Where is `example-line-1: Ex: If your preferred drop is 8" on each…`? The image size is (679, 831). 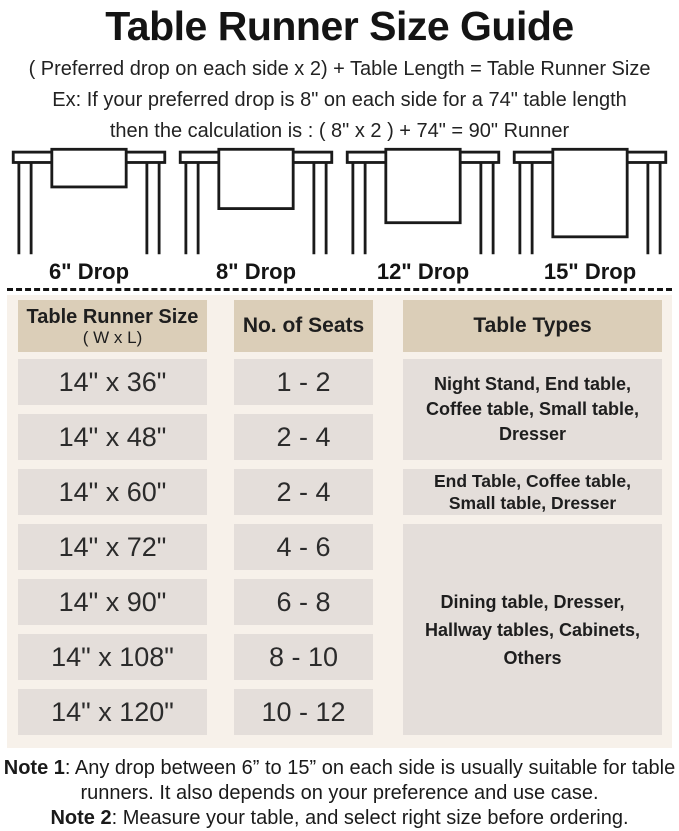 example-line-1: Ex: If your preferred drop is 8" on each… is located at coordinates (339, 100).